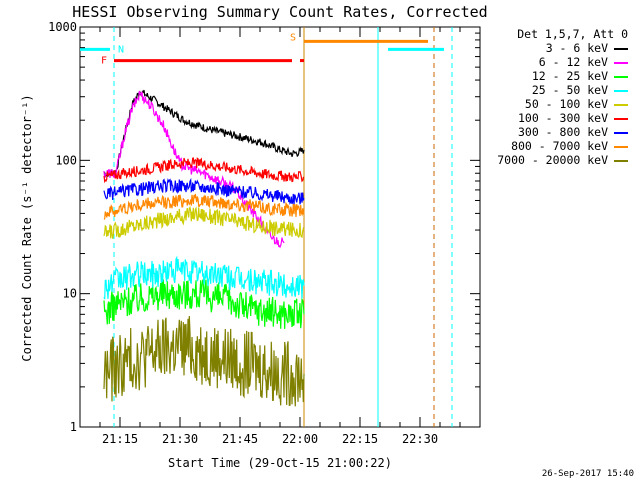  I want to click on x-tick-label: 22:00, so click(300, 439).